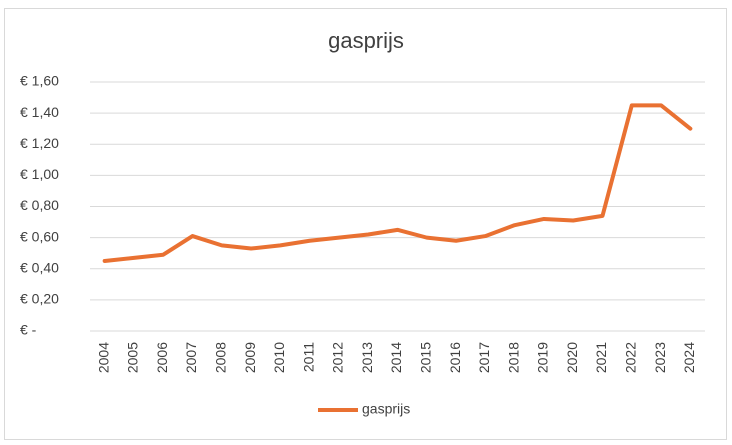 The height and width of the screenshot is (445, 732). I want to click on legend-label: gasprijs, so click(386, 409).